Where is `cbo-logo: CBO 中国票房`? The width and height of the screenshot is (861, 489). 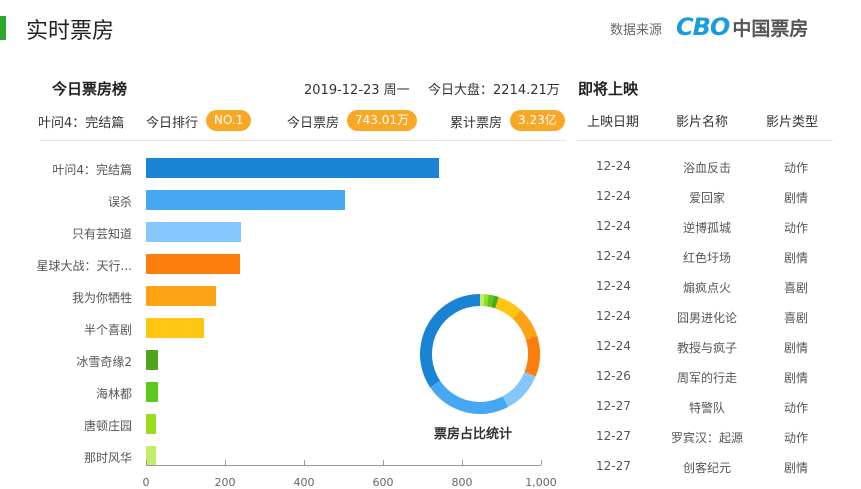
cbo-logo: CBO 中国票房 is located at coordinates (742, 27).